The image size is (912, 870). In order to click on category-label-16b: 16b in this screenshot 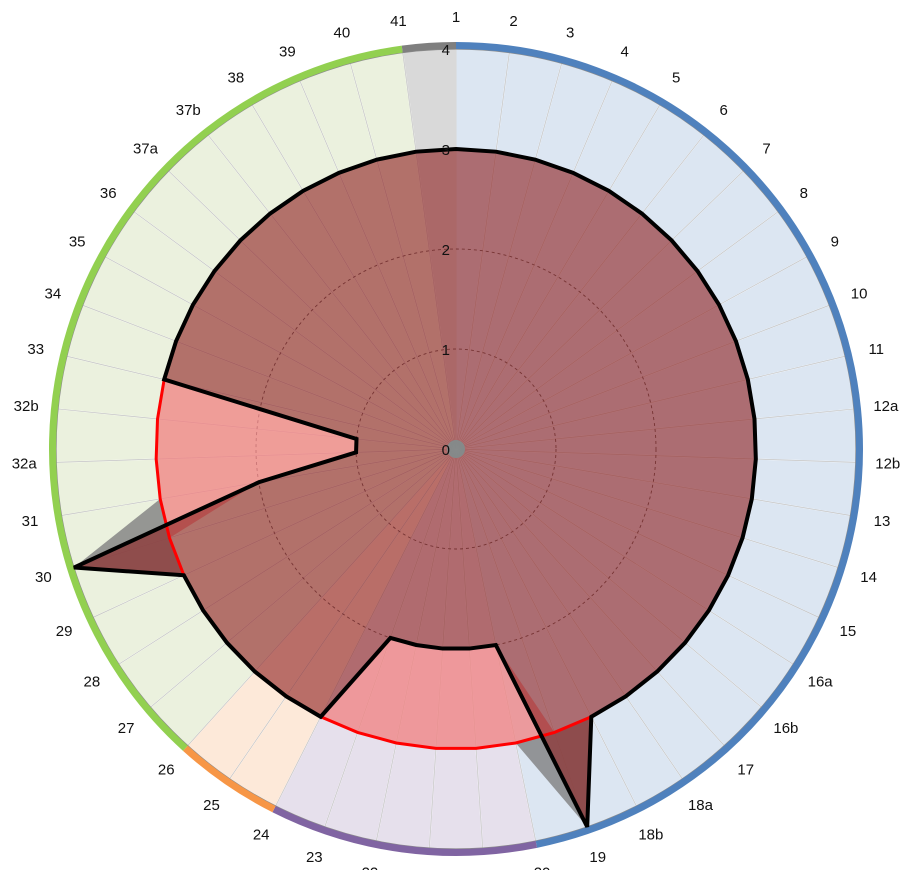, I will do `click(785, 728)`.